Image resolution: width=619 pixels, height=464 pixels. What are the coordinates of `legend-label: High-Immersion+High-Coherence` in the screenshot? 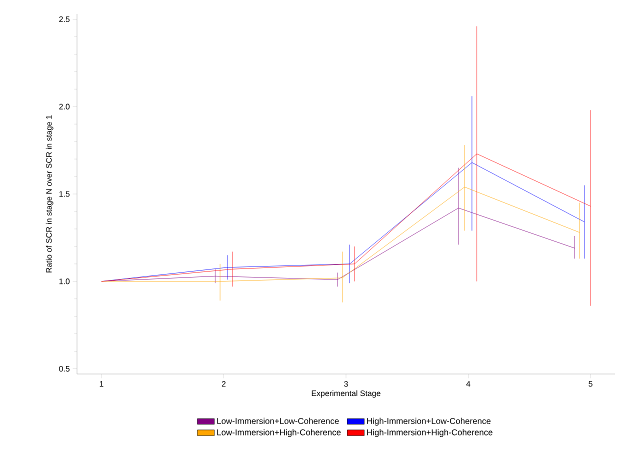 It's located at (429, 433).